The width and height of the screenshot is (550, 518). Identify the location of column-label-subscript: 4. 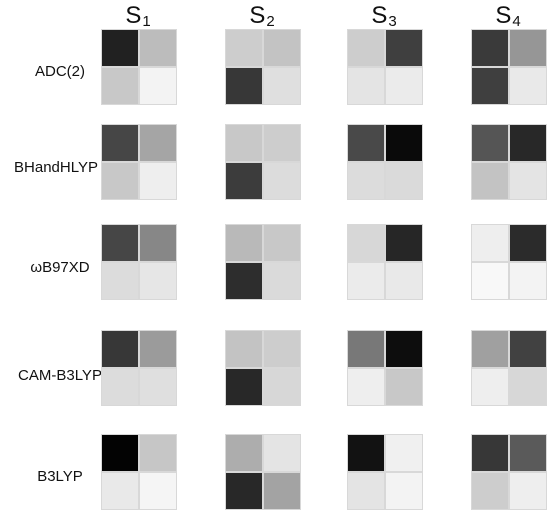
(516, 21).